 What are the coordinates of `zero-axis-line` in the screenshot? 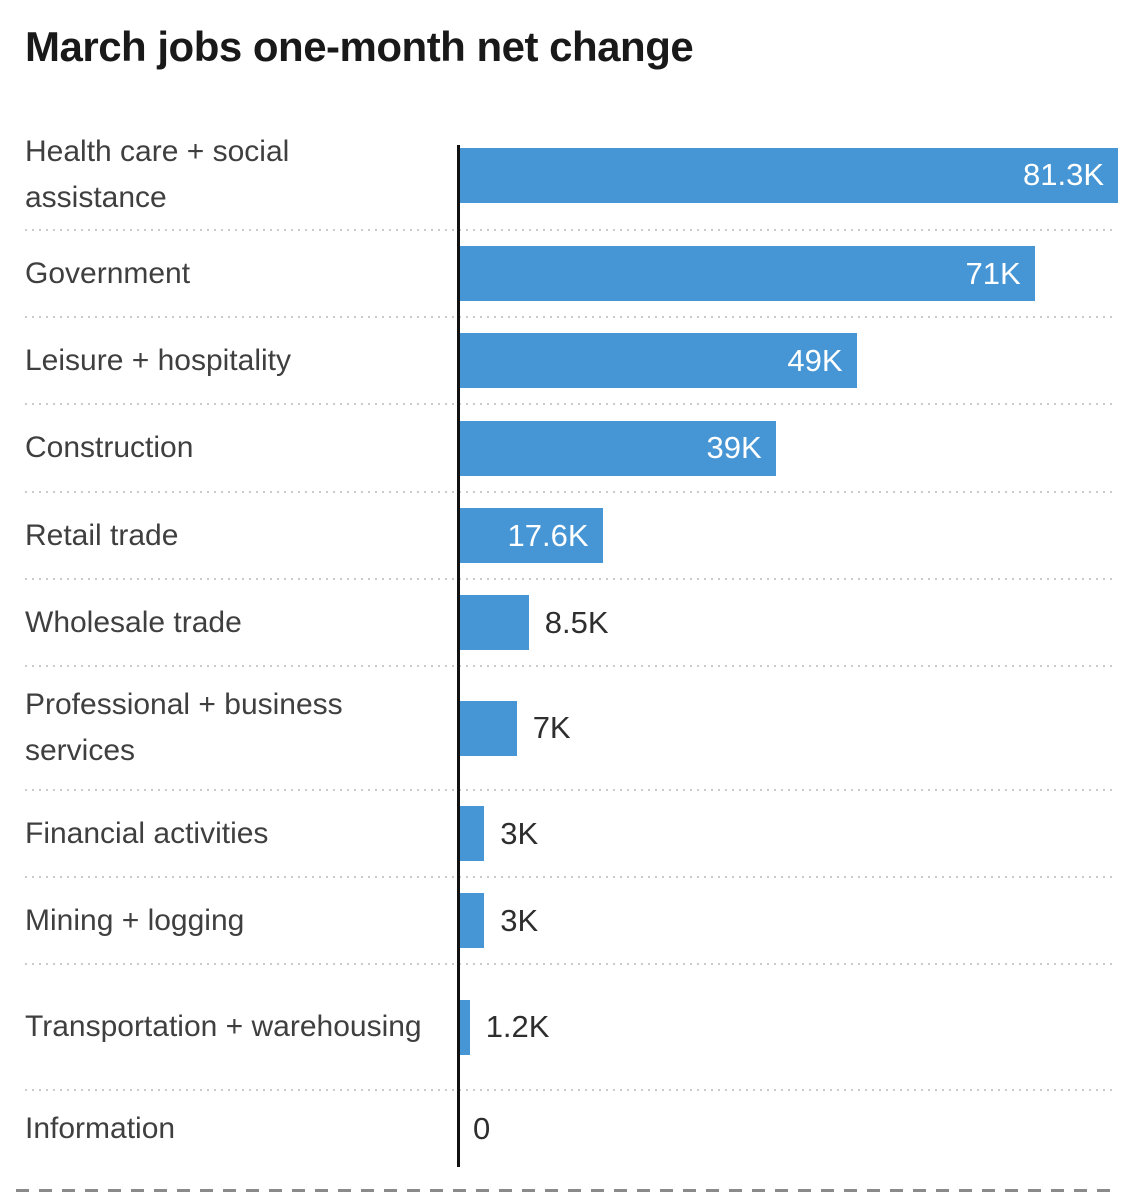 It's located at (458, 656).